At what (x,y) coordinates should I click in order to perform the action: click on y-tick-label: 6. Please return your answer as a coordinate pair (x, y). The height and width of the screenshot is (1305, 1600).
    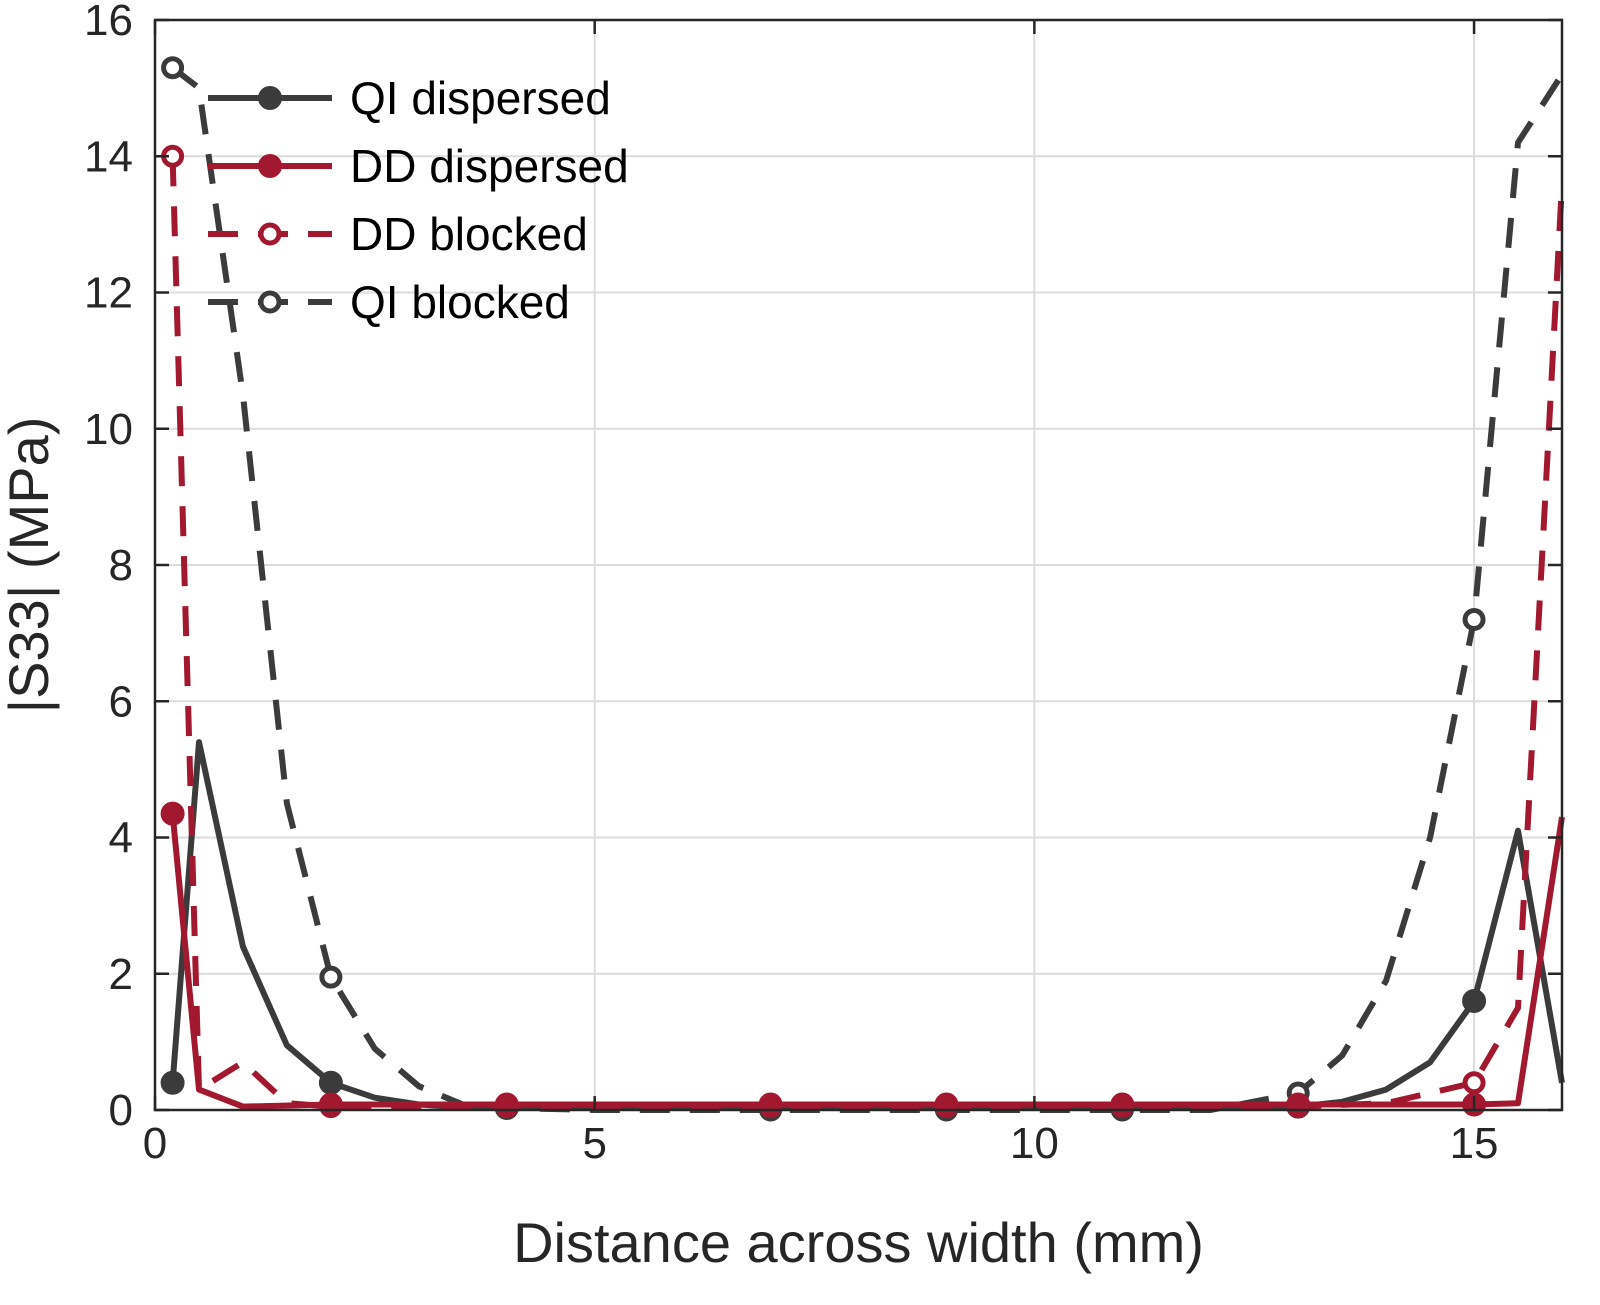
    Looking at the image, I should click on (121, 701).